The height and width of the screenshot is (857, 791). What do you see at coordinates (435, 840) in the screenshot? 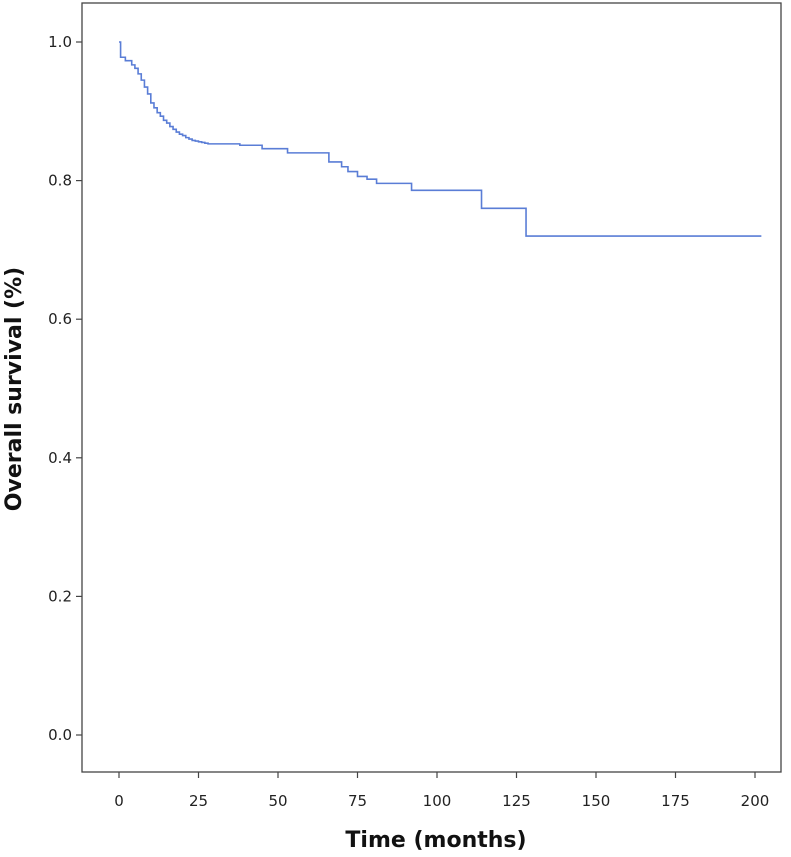
I see `x-axis-title: Time (months)` at bounding box center [435, 840].